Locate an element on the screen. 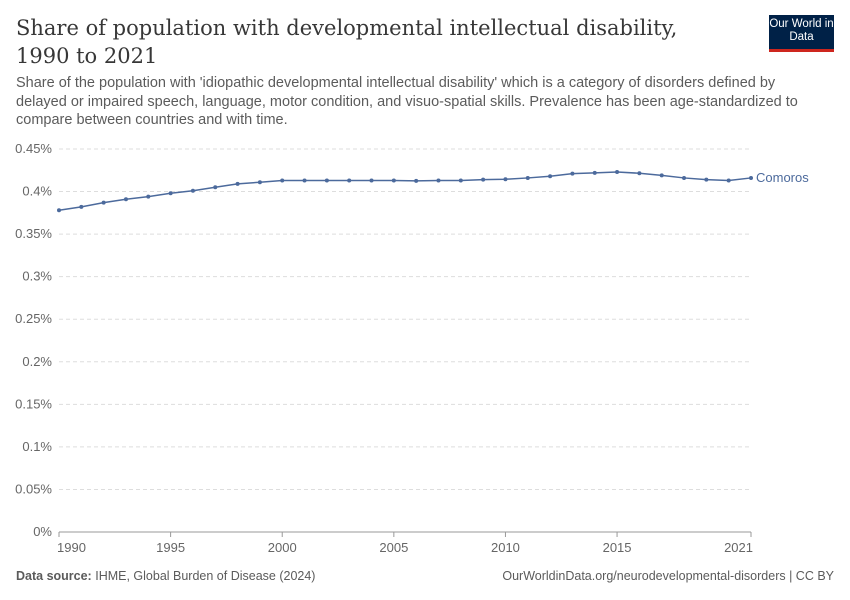 This screenshot has height=600, width=850. y-tick-label: 0.3% is located at coordinates (37, 276).